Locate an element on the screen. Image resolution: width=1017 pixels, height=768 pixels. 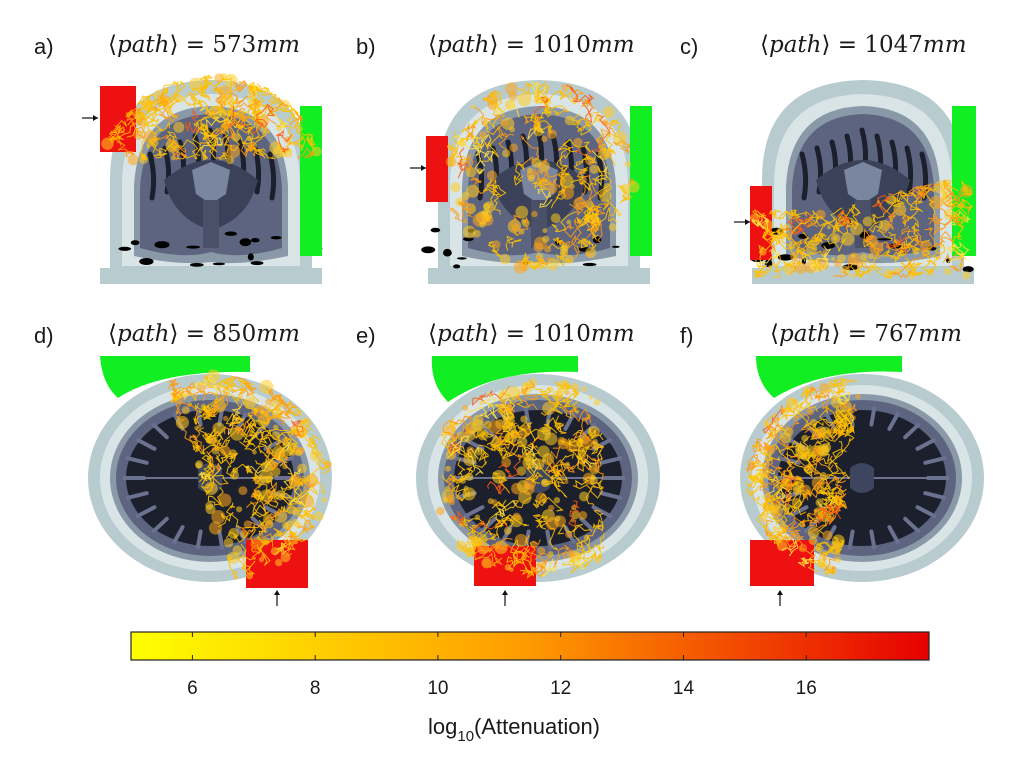
colorbar-tick-label: 12 is located at coordinates (561, 688).